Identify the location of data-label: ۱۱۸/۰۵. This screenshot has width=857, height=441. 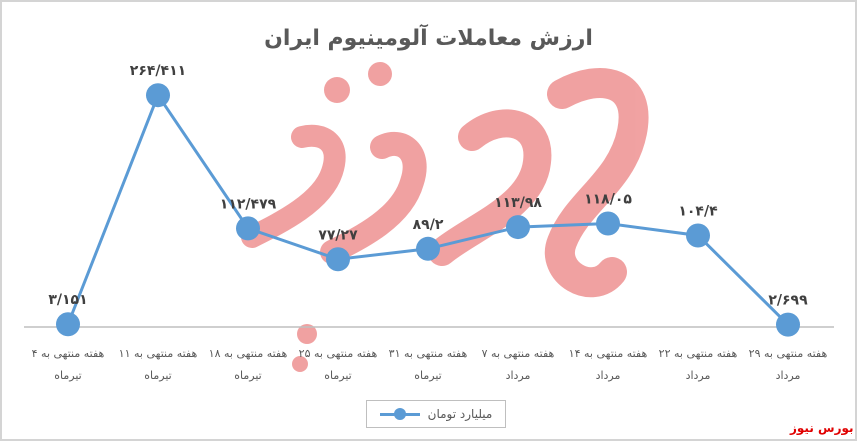
(608, 200).